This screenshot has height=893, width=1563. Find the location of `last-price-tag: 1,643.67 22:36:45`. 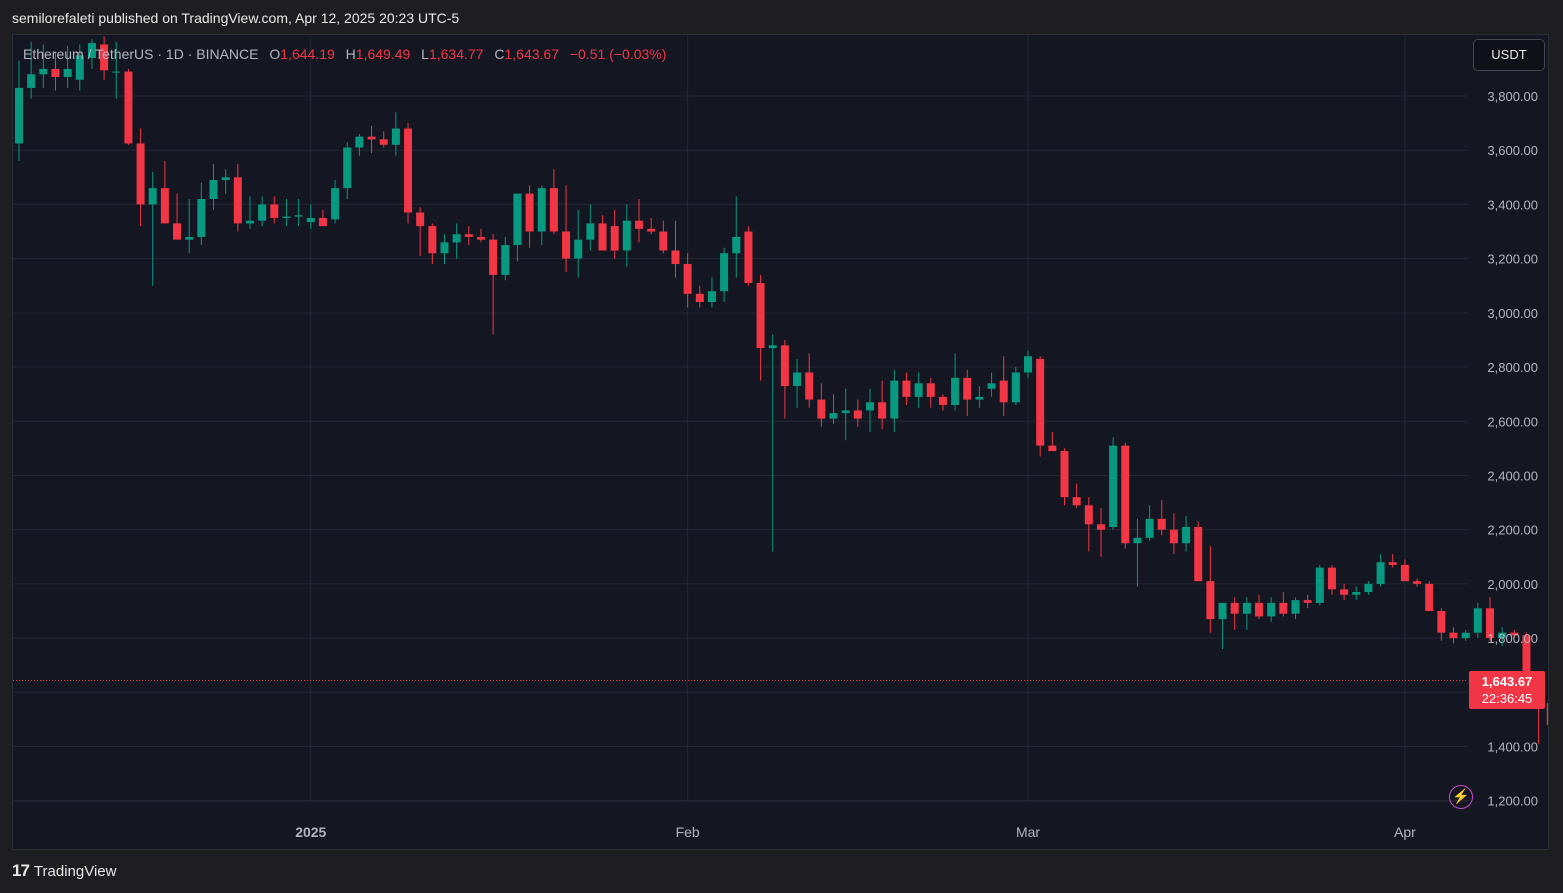

last-price-tag: 1,643.67 22:36:45 is located at coordinates (1507, 690).